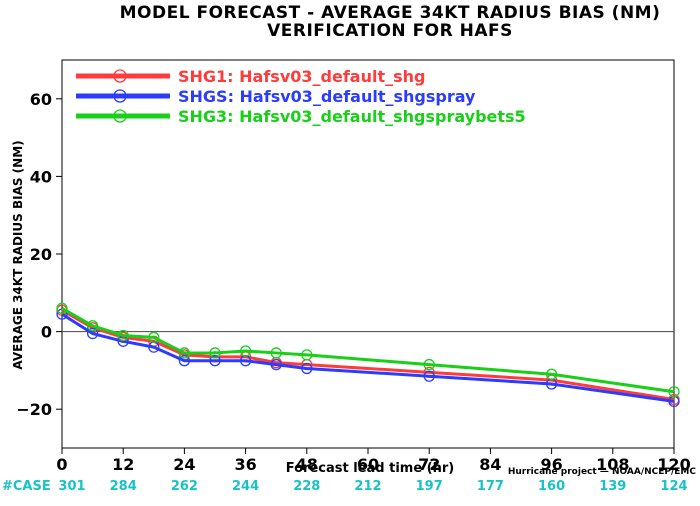 This screenshot has height=506, width=700. What do you see at coordinates (429, 464) in the screenshot?
I see `x-tick-label: 72` at bounding box center [429, 464].